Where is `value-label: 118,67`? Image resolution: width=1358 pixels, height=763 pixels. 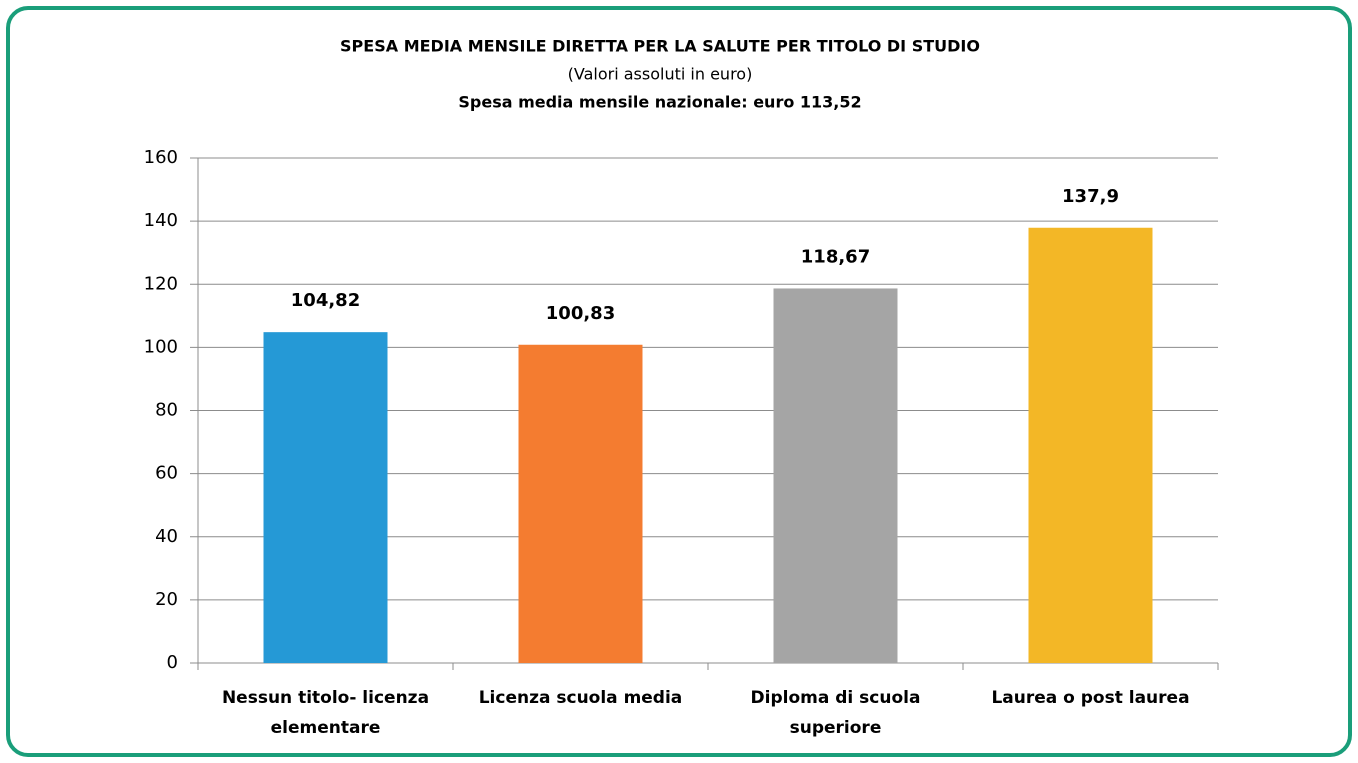
value-label: 118,67 is located at coordinates (835, 256).